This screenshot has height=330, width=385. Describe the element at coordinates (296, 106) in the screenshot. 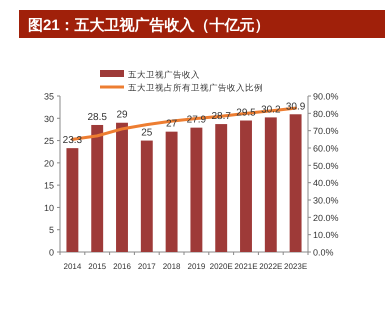

I see `data-label: 30.9` at that location.